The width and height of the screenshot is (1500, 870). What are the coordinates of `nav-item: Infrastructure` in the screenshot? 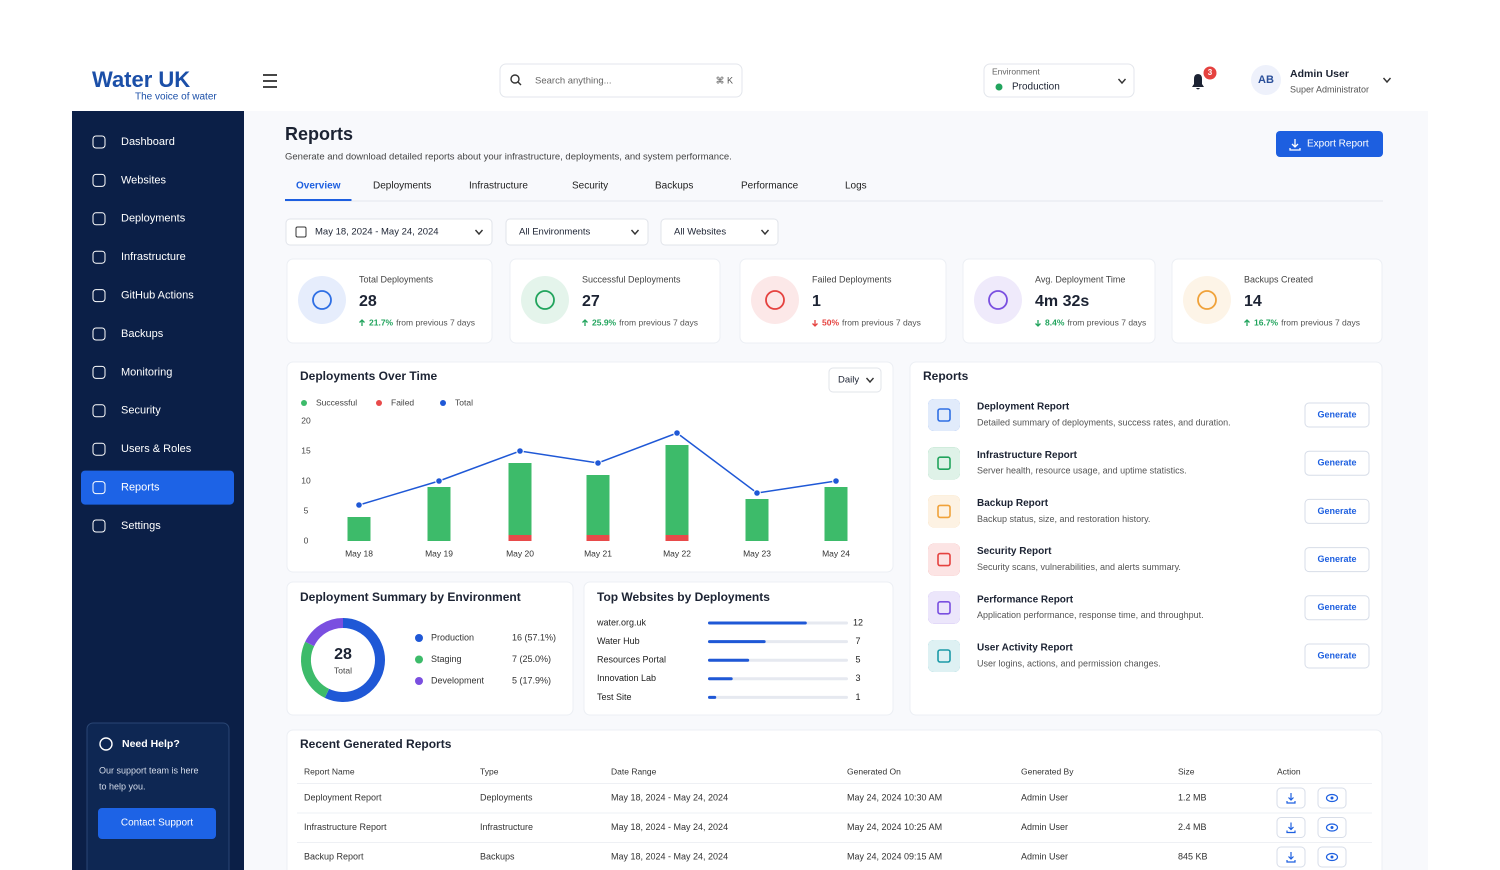 It's located at (153, 257).